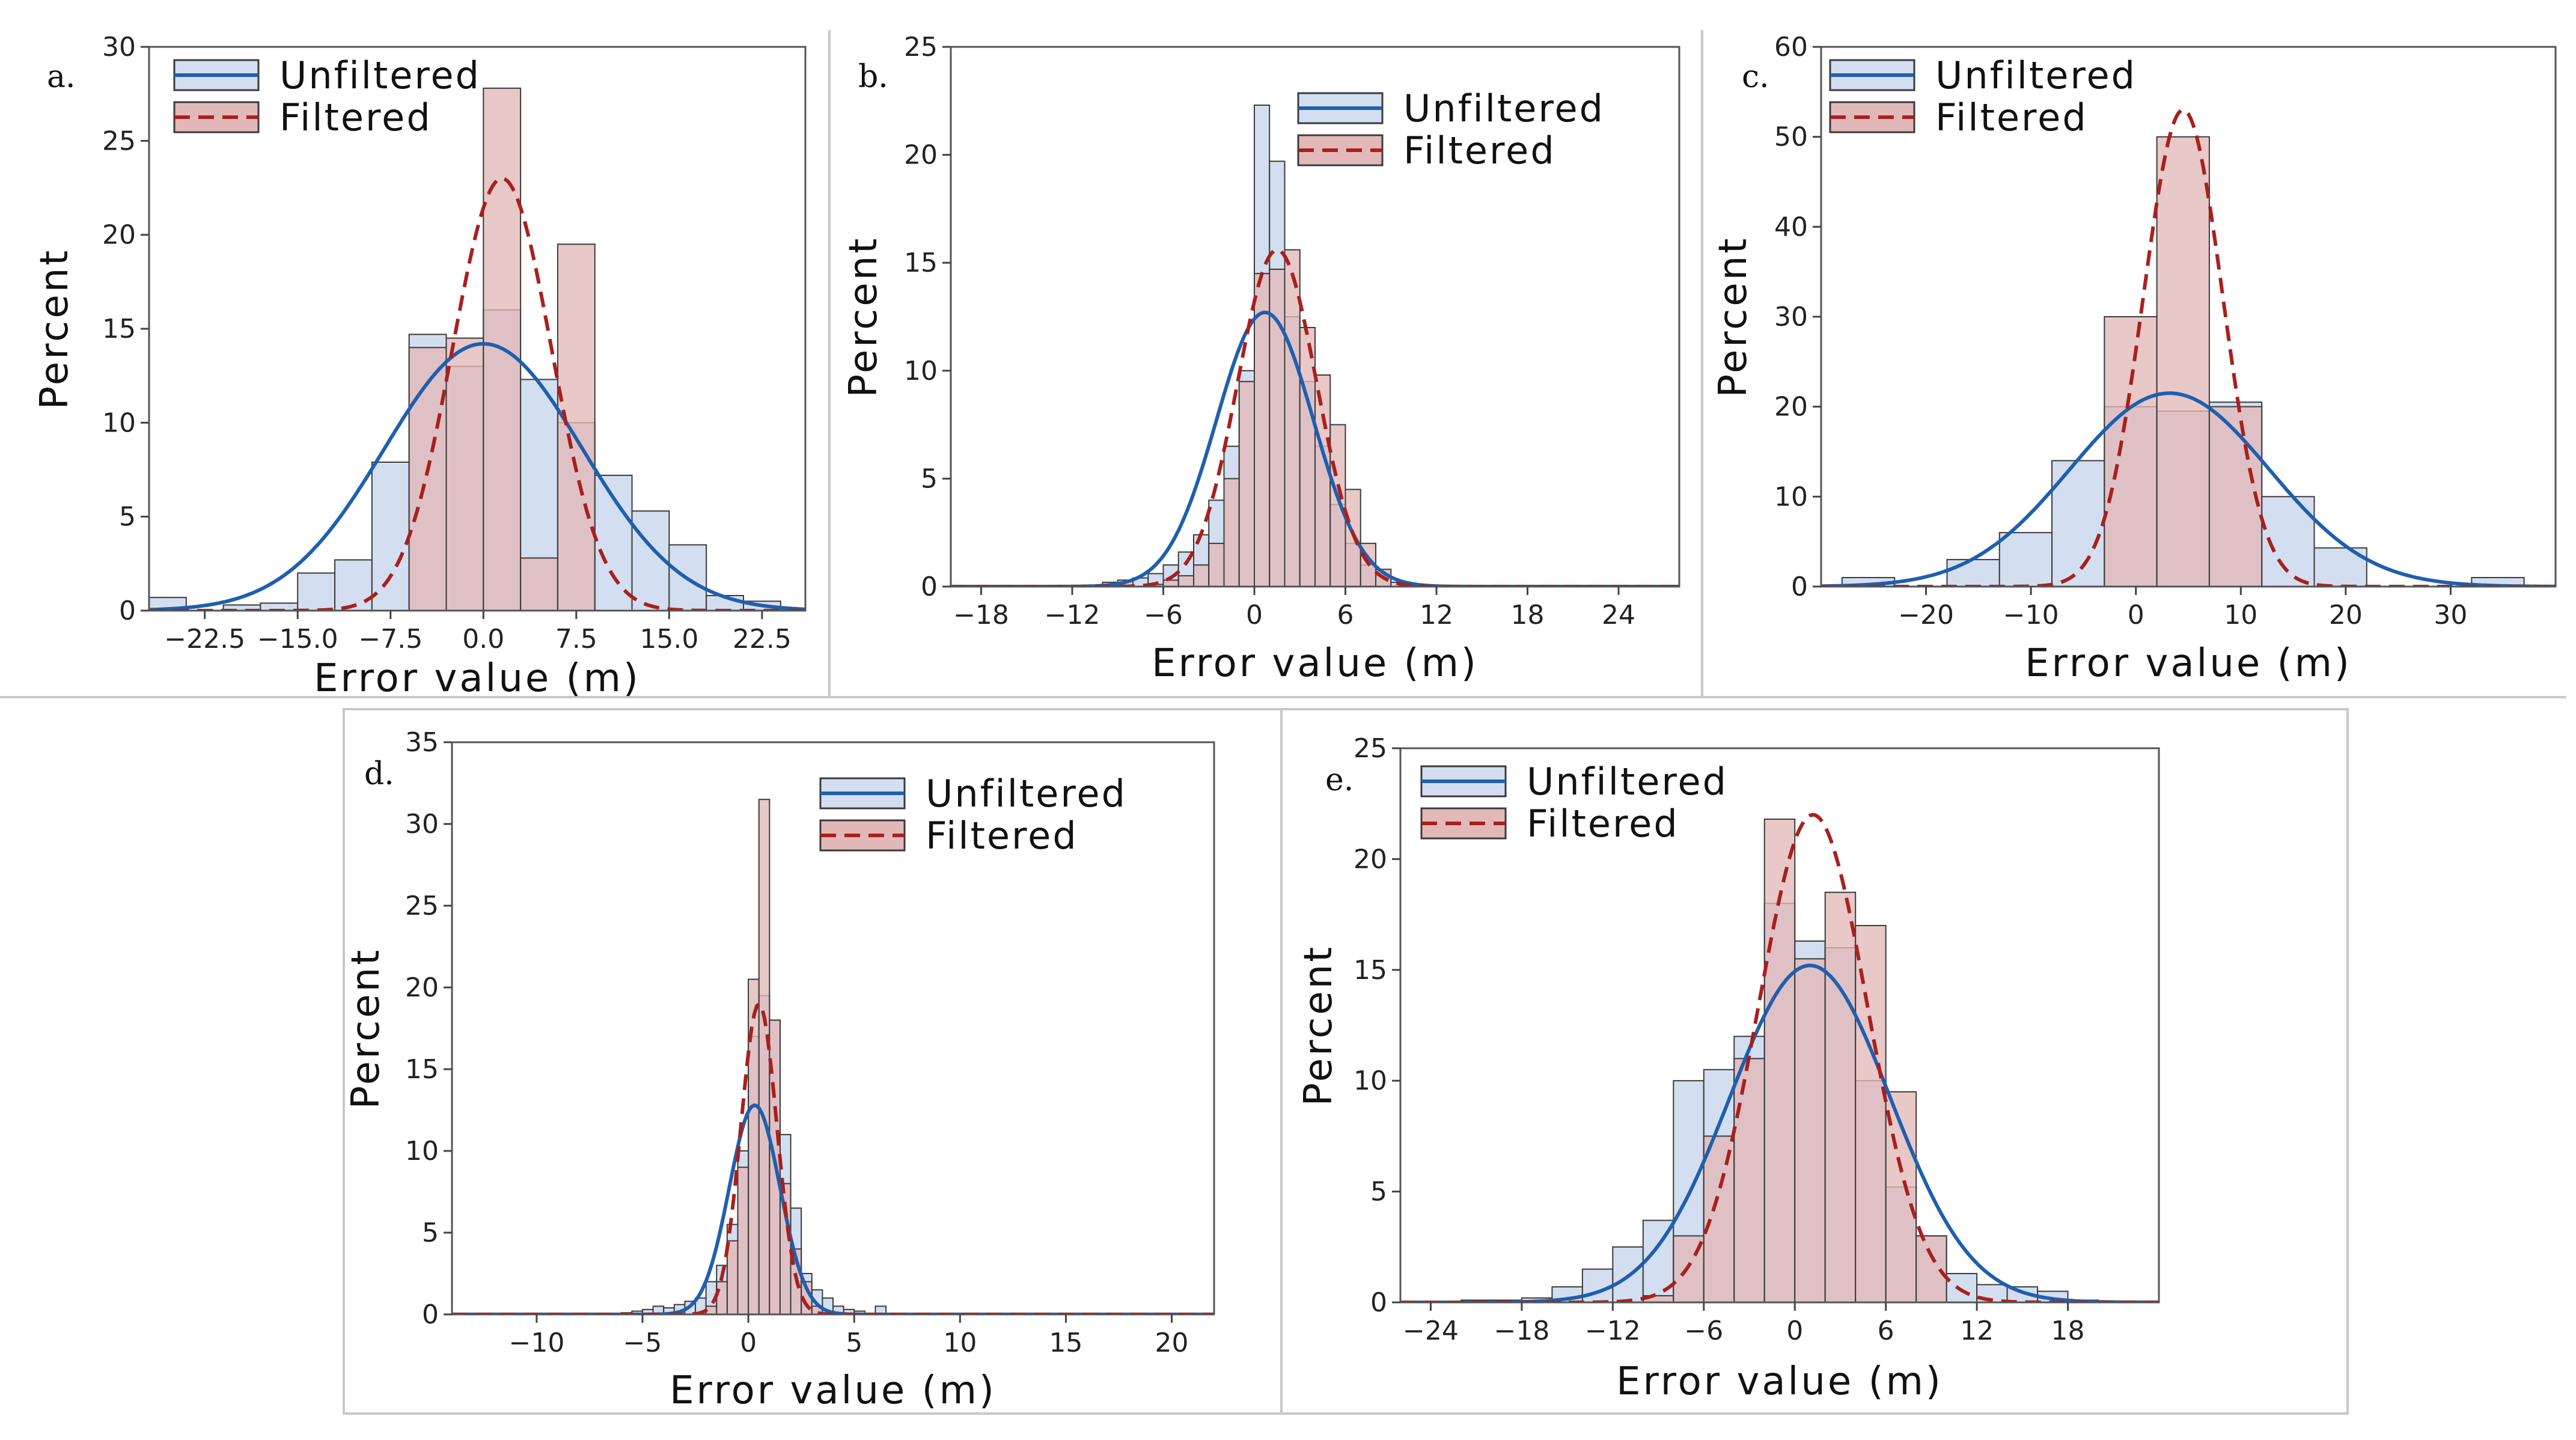 The image size is (2576, 1440). I want to click on x-tick-label: 0.0, so click(483, 639).